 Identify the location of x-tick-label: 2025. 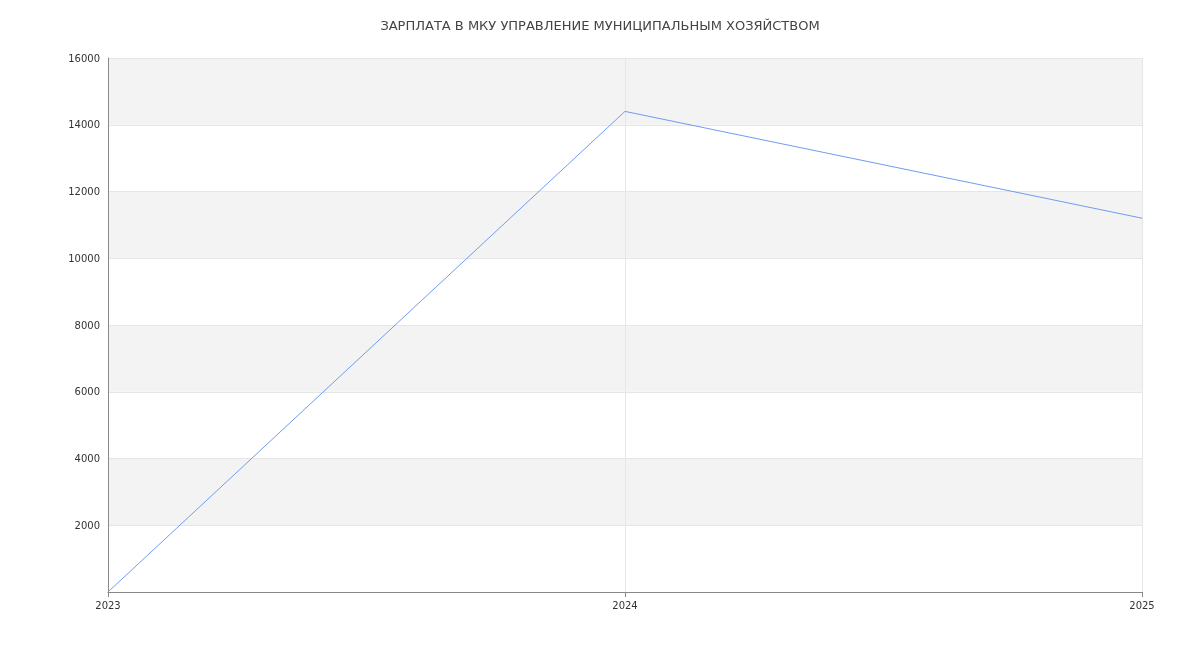
(1142, 605).